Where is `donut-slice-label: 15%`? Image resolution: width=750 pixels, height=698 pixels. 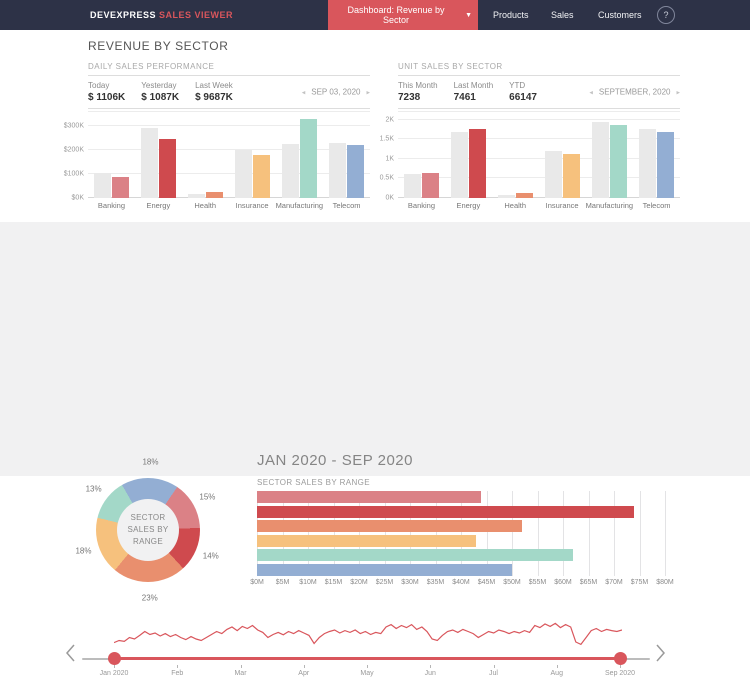
donut-slice-label: 15% is located at coordinates (207, 497).